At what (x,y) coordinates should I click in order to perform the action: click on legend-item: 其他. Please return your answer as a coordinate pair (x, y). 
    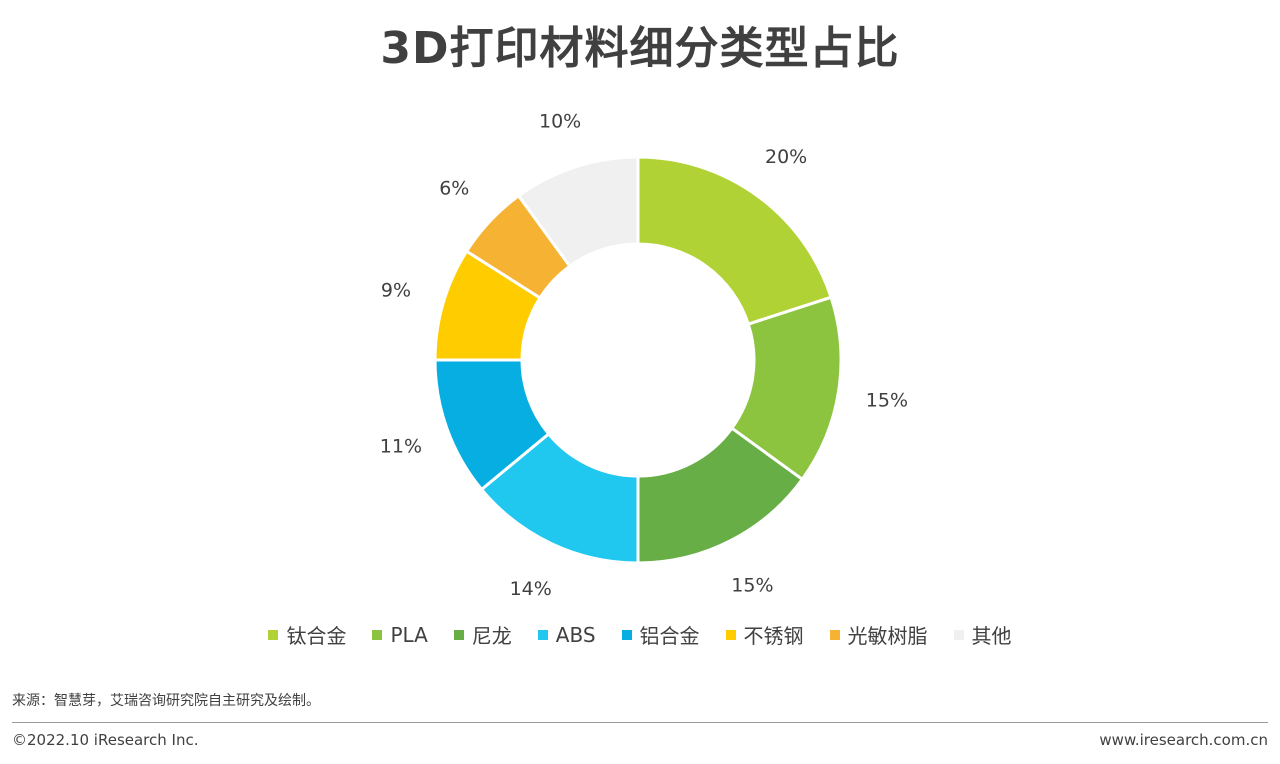
    Looking at the image, I should click on (982, 634).